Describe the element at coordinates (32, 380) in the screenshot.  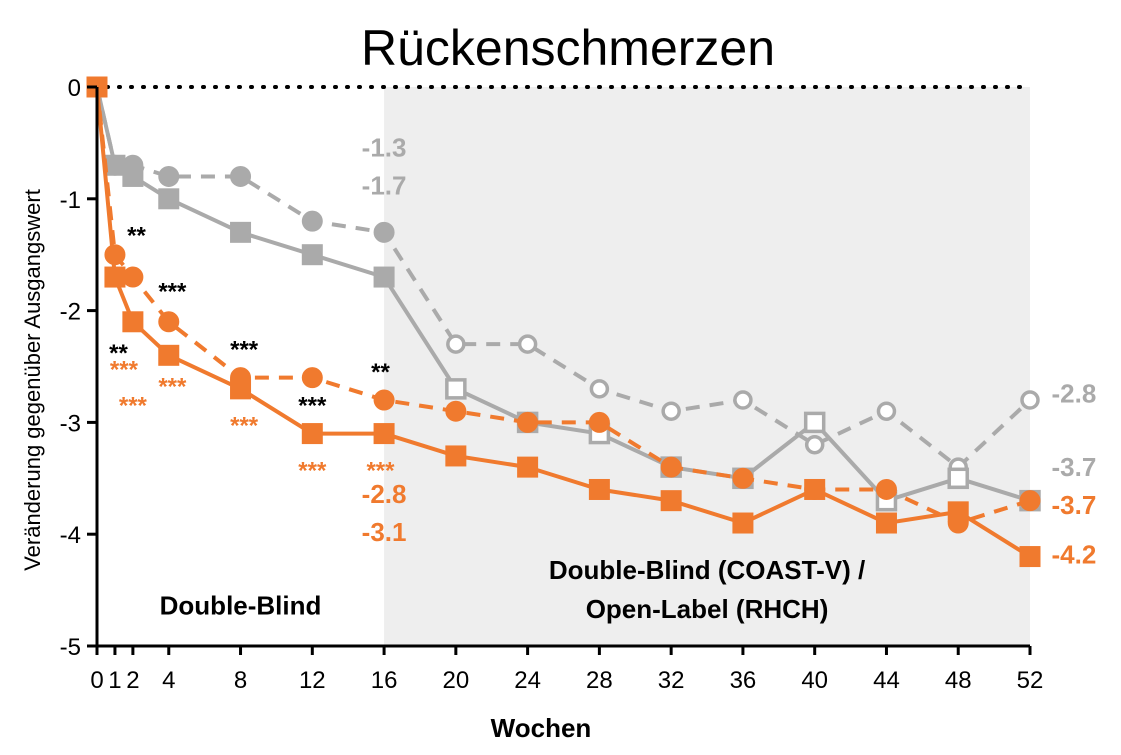
I see `y-axis-label: Veränderung gegenüber Ausgangswert` at that location.